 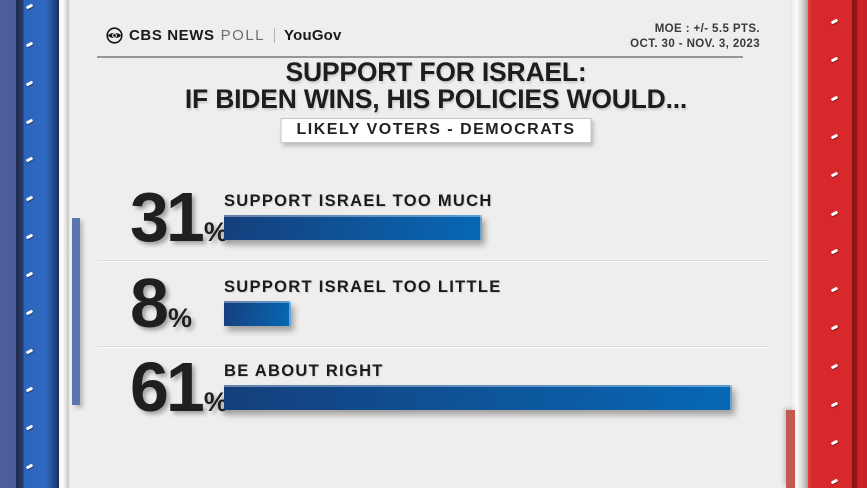 What do you see at coordinates (363, 287) in the screenshot?
I see `poll-category-label: SUPPORT ISRAEL TOO LITTLE` at bounding box center [363, 287].